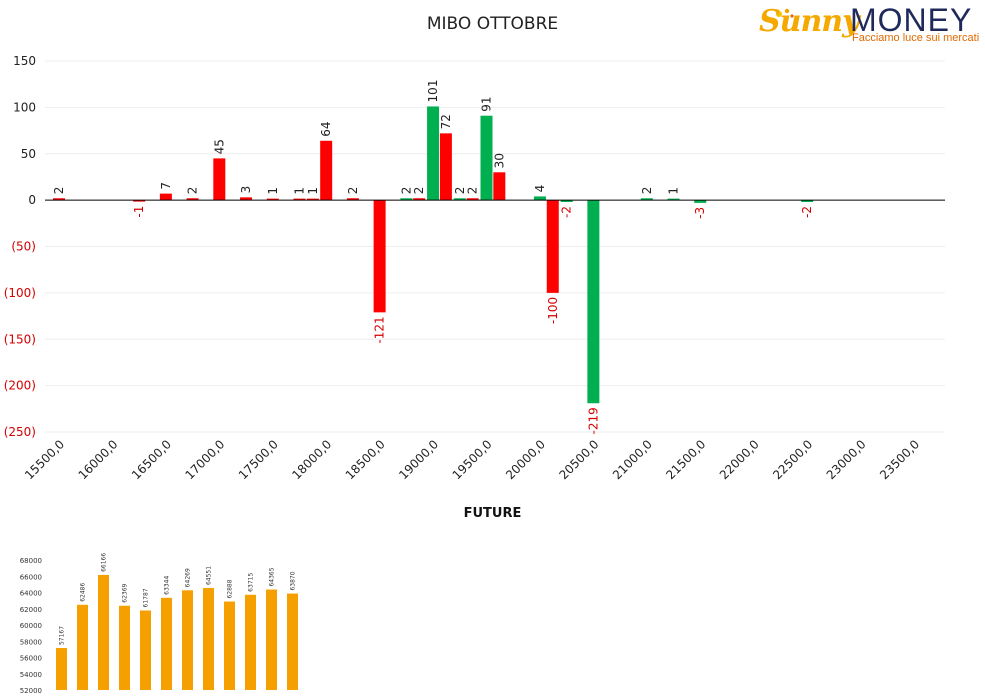 The height and width of the screenshot is (697, 985). What do you see at coordinates (433, 91) in the screenshot?
I see `data-label: 101` at bounding box center [433, 91].